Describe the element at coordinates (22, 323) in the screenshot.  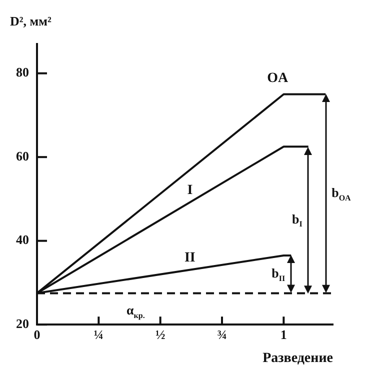
I see `y-tick-label: 20` at that location.